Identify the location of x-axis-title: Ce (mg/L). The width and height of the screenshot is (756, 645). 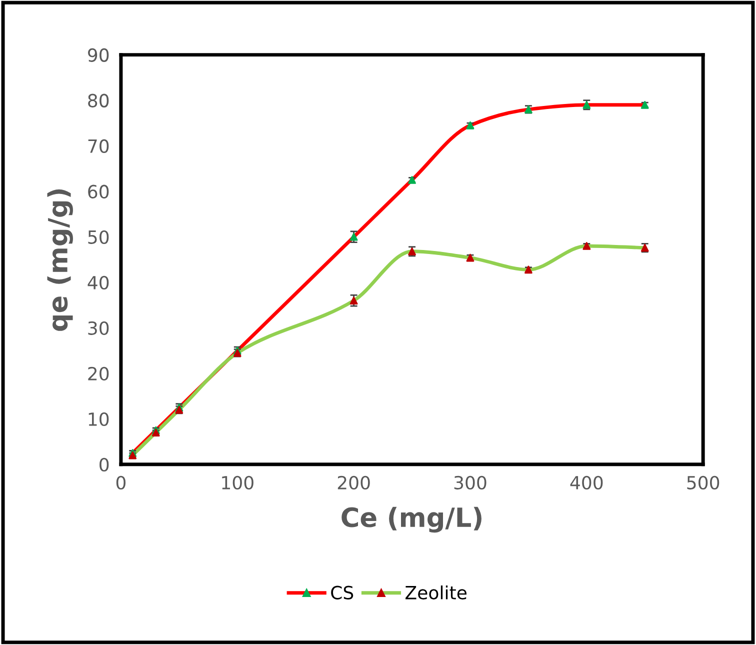
(412, 519).